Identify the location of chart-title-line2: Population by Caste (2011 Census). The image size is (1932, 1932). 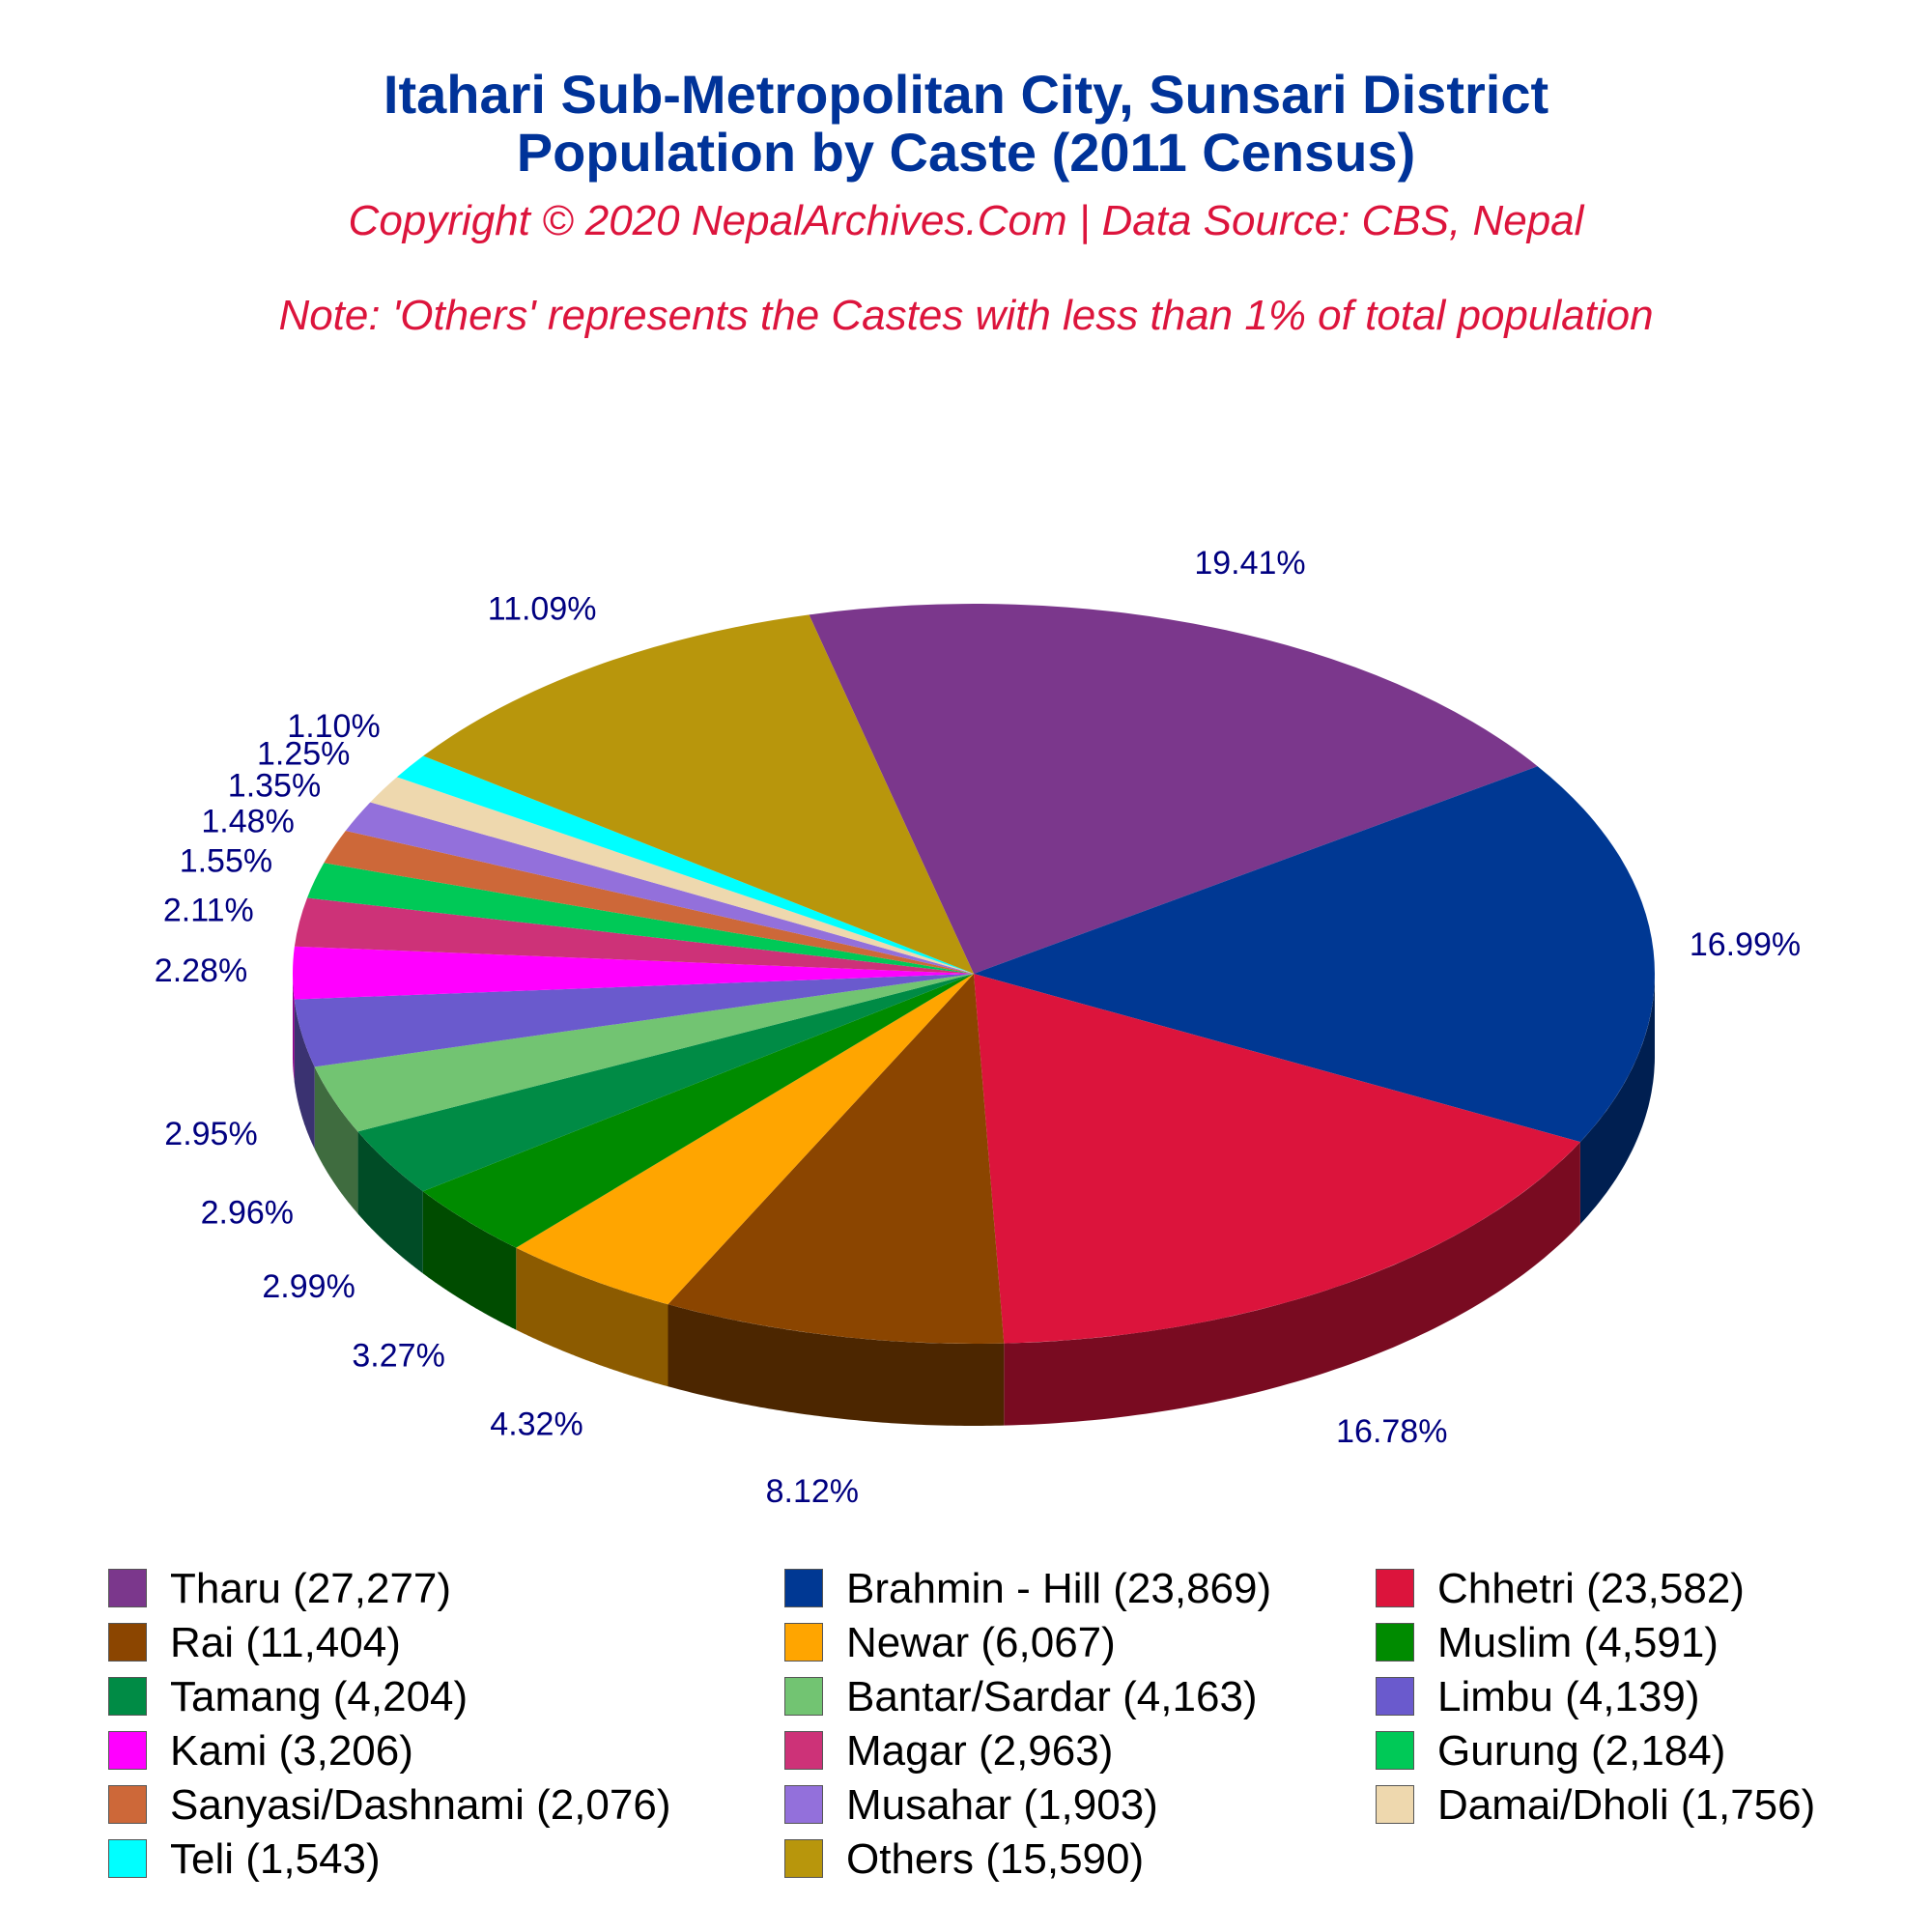
(966, 152).